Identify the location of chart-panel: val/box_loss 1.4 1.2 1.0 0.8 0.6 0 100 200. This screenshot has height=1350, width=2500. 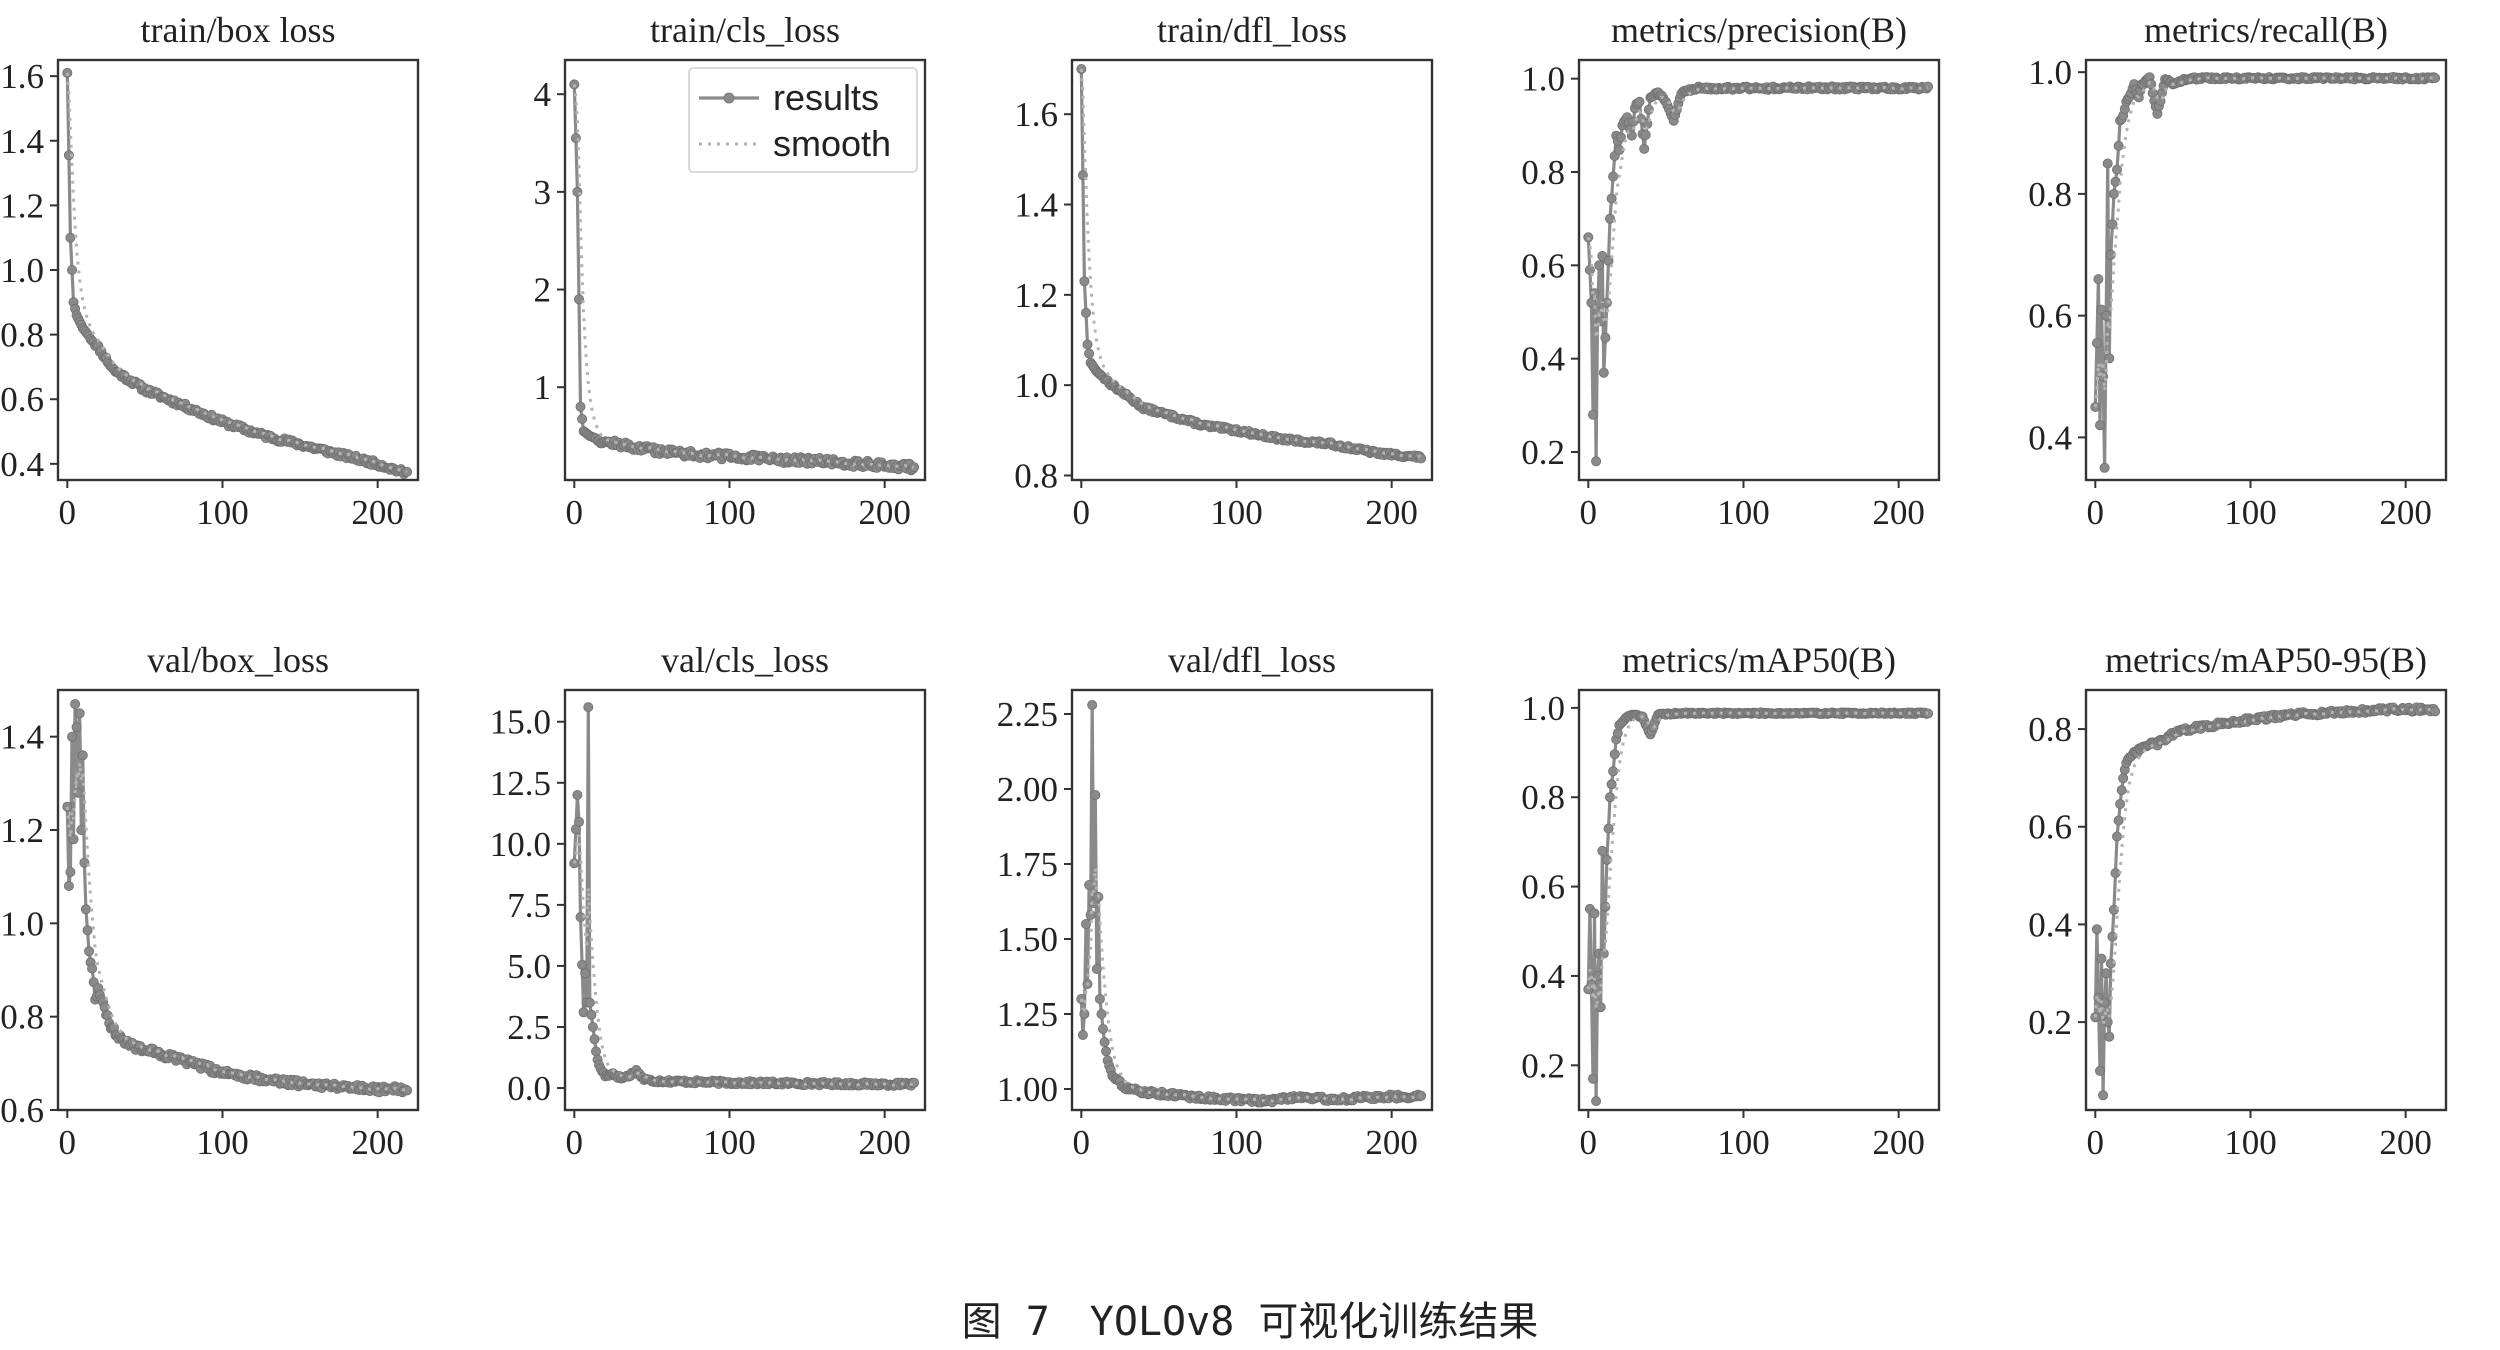
(210, 901).